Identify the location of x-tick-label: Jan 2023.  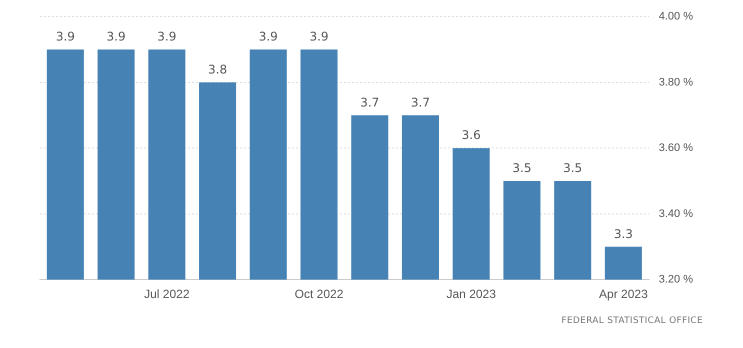
(471, 294).